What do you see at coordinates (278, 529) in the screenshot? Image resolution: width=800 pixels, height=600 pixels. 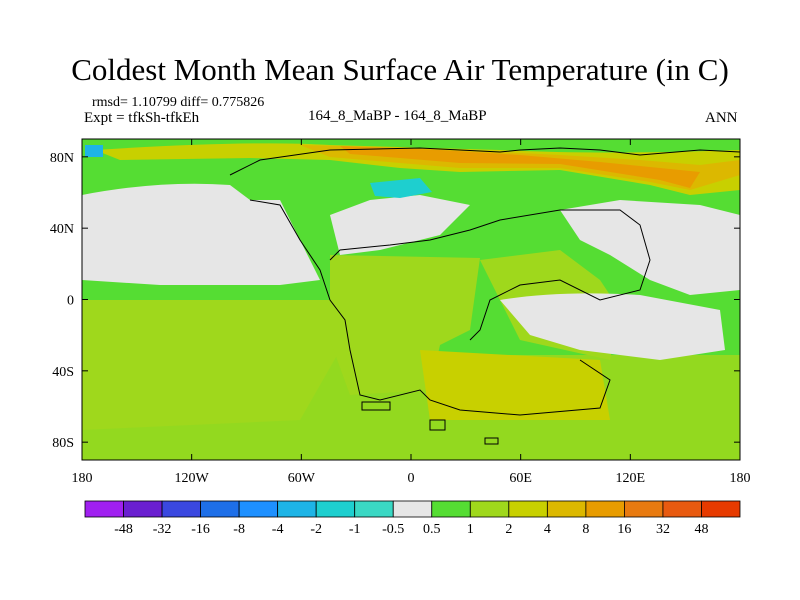 I see `colorbar-label: -4` at bounding box center [278, 529].